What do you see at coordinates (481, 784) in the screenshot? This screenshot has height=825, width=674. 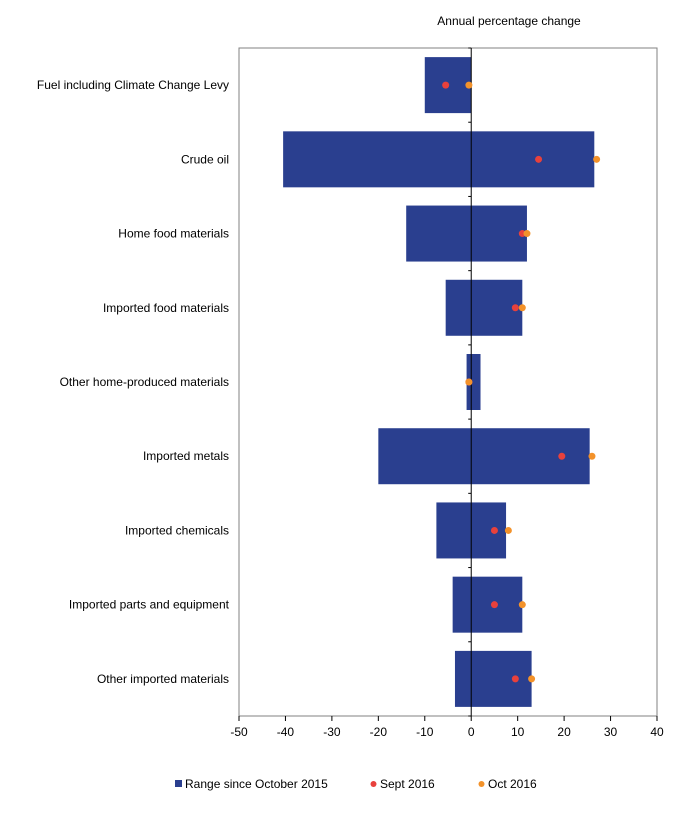 I see `legend-swatch-oct` at bounding box center [481, 784].